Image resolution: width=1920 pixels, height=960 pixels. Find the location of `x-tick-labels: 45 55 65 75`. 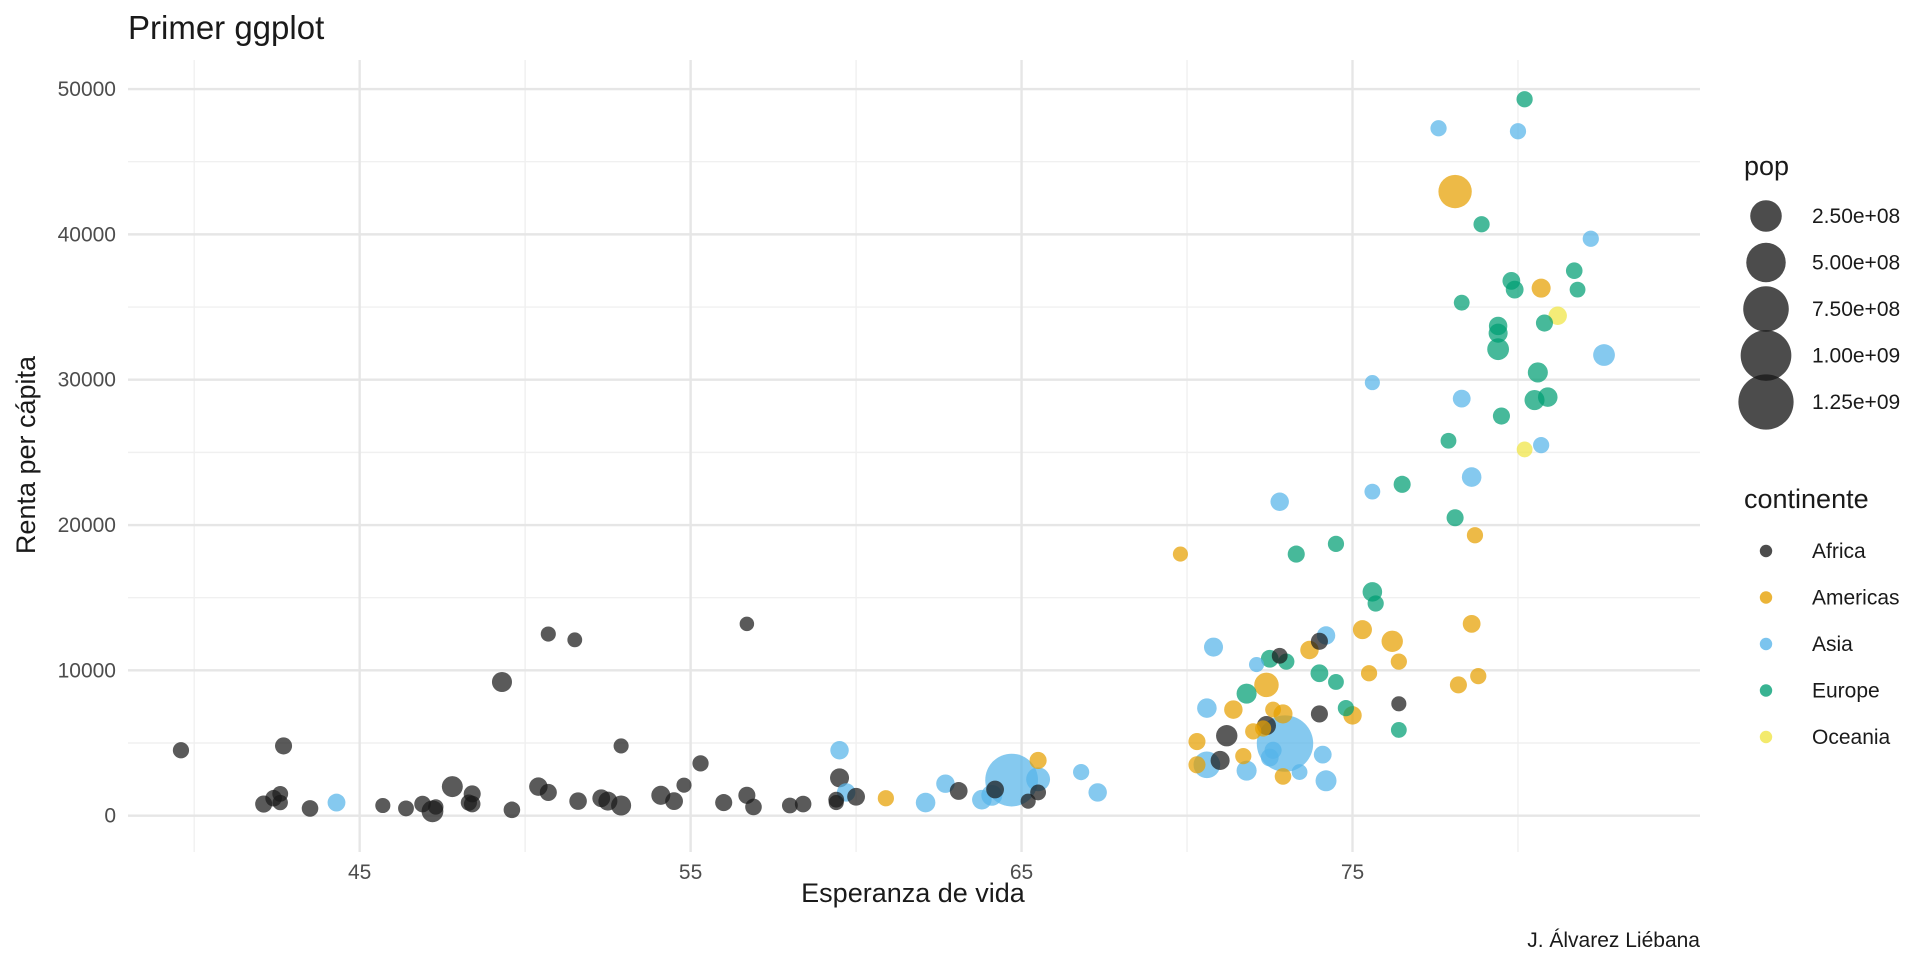

x-tick-labels: 45 55 65 75 is located at coordinates (856, 872).